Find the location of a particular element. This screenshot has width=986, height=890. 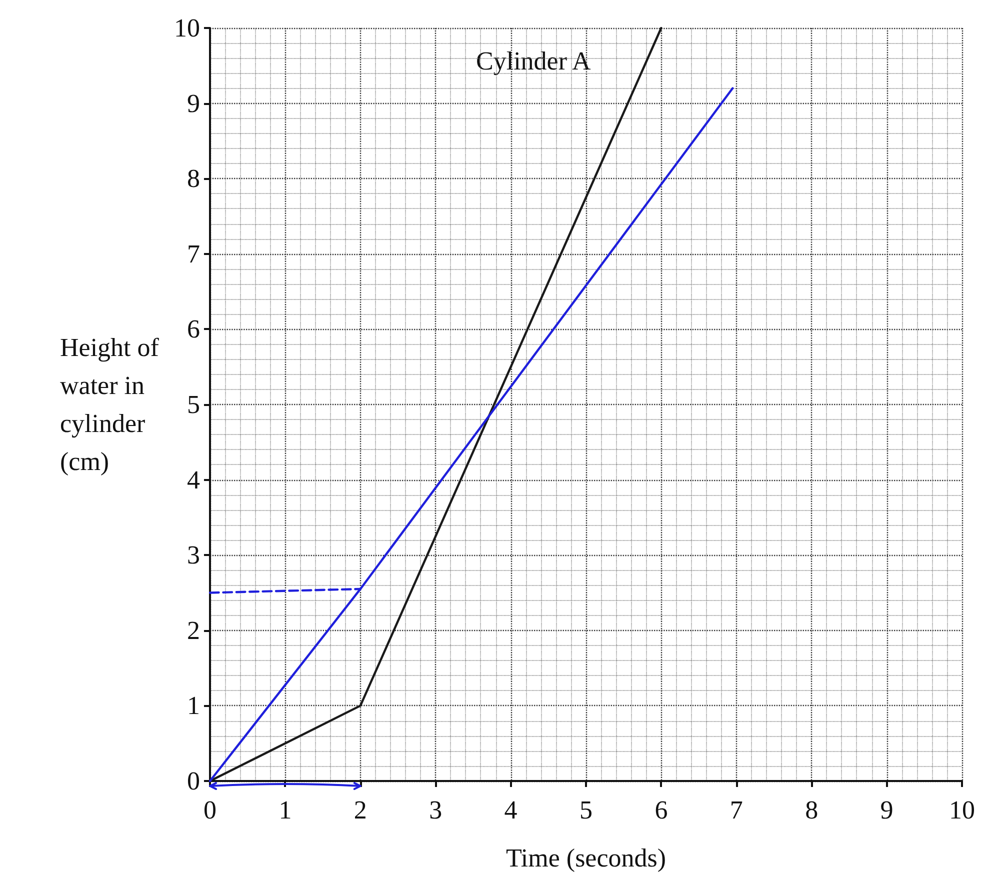

y-tick-label: 4 is located at coordinates (193, 479).